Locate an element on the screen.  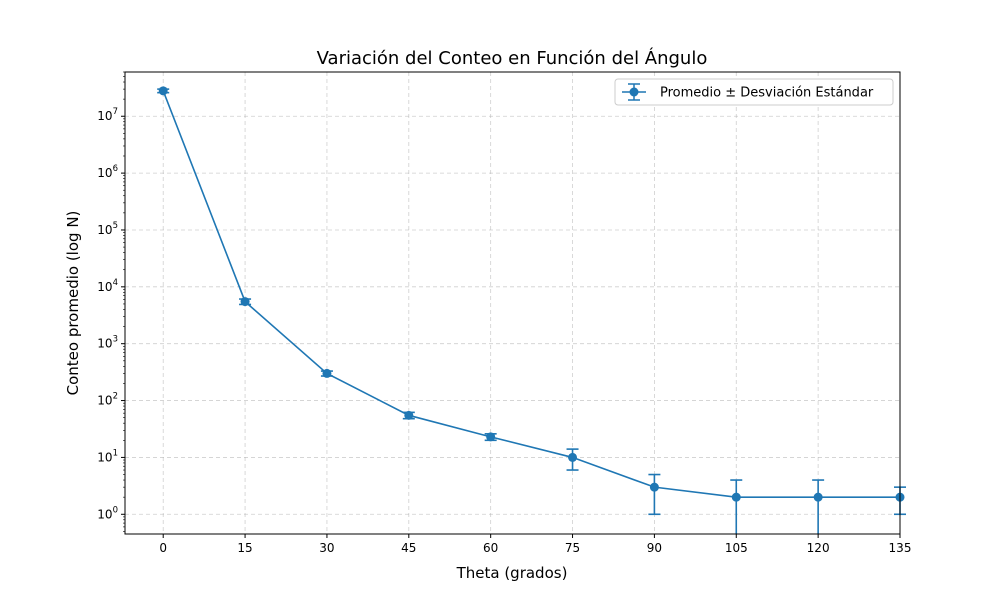
x-tick-label: 45 is located at coordinates (408, 548).